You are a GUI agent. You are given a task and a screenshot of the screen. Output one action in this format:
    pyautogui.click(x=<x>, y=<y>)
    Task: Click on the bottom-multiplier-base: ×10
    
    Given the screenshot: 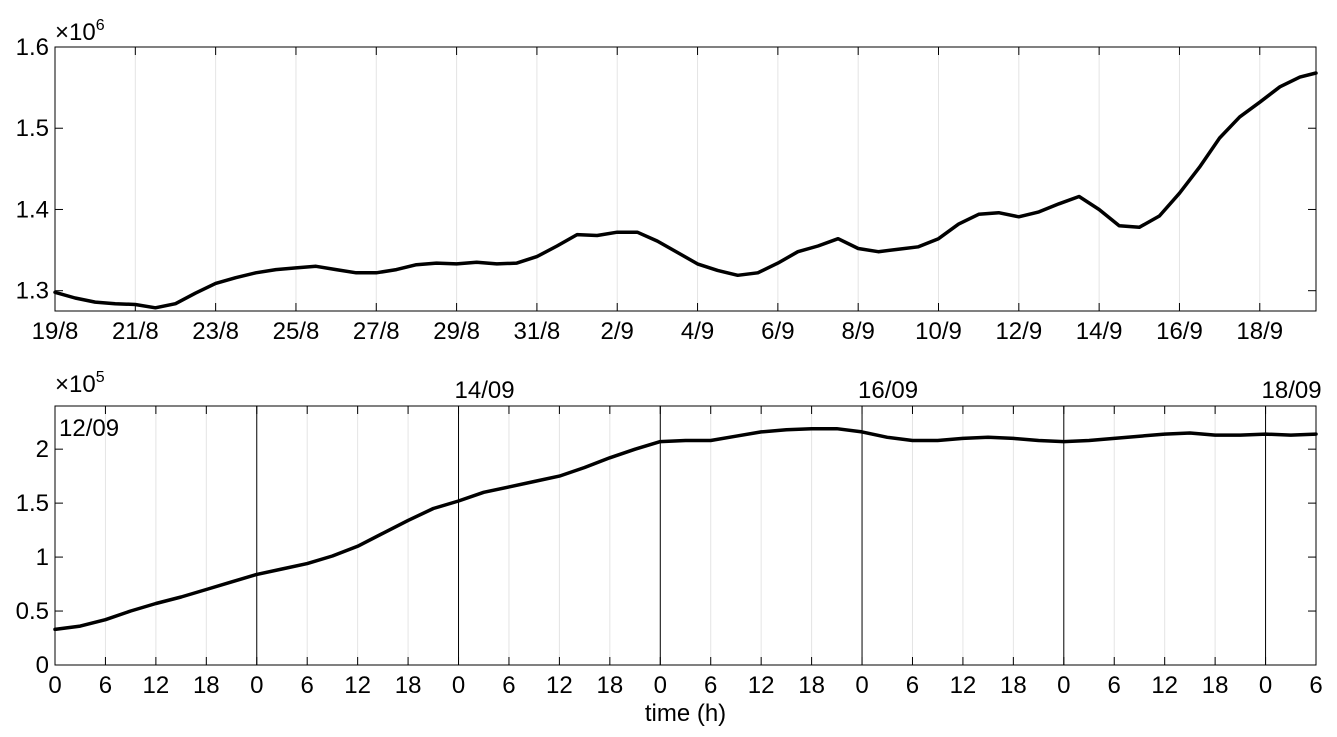 What is the action you would take?
    pyautogui.click(x=75, y=384)
    